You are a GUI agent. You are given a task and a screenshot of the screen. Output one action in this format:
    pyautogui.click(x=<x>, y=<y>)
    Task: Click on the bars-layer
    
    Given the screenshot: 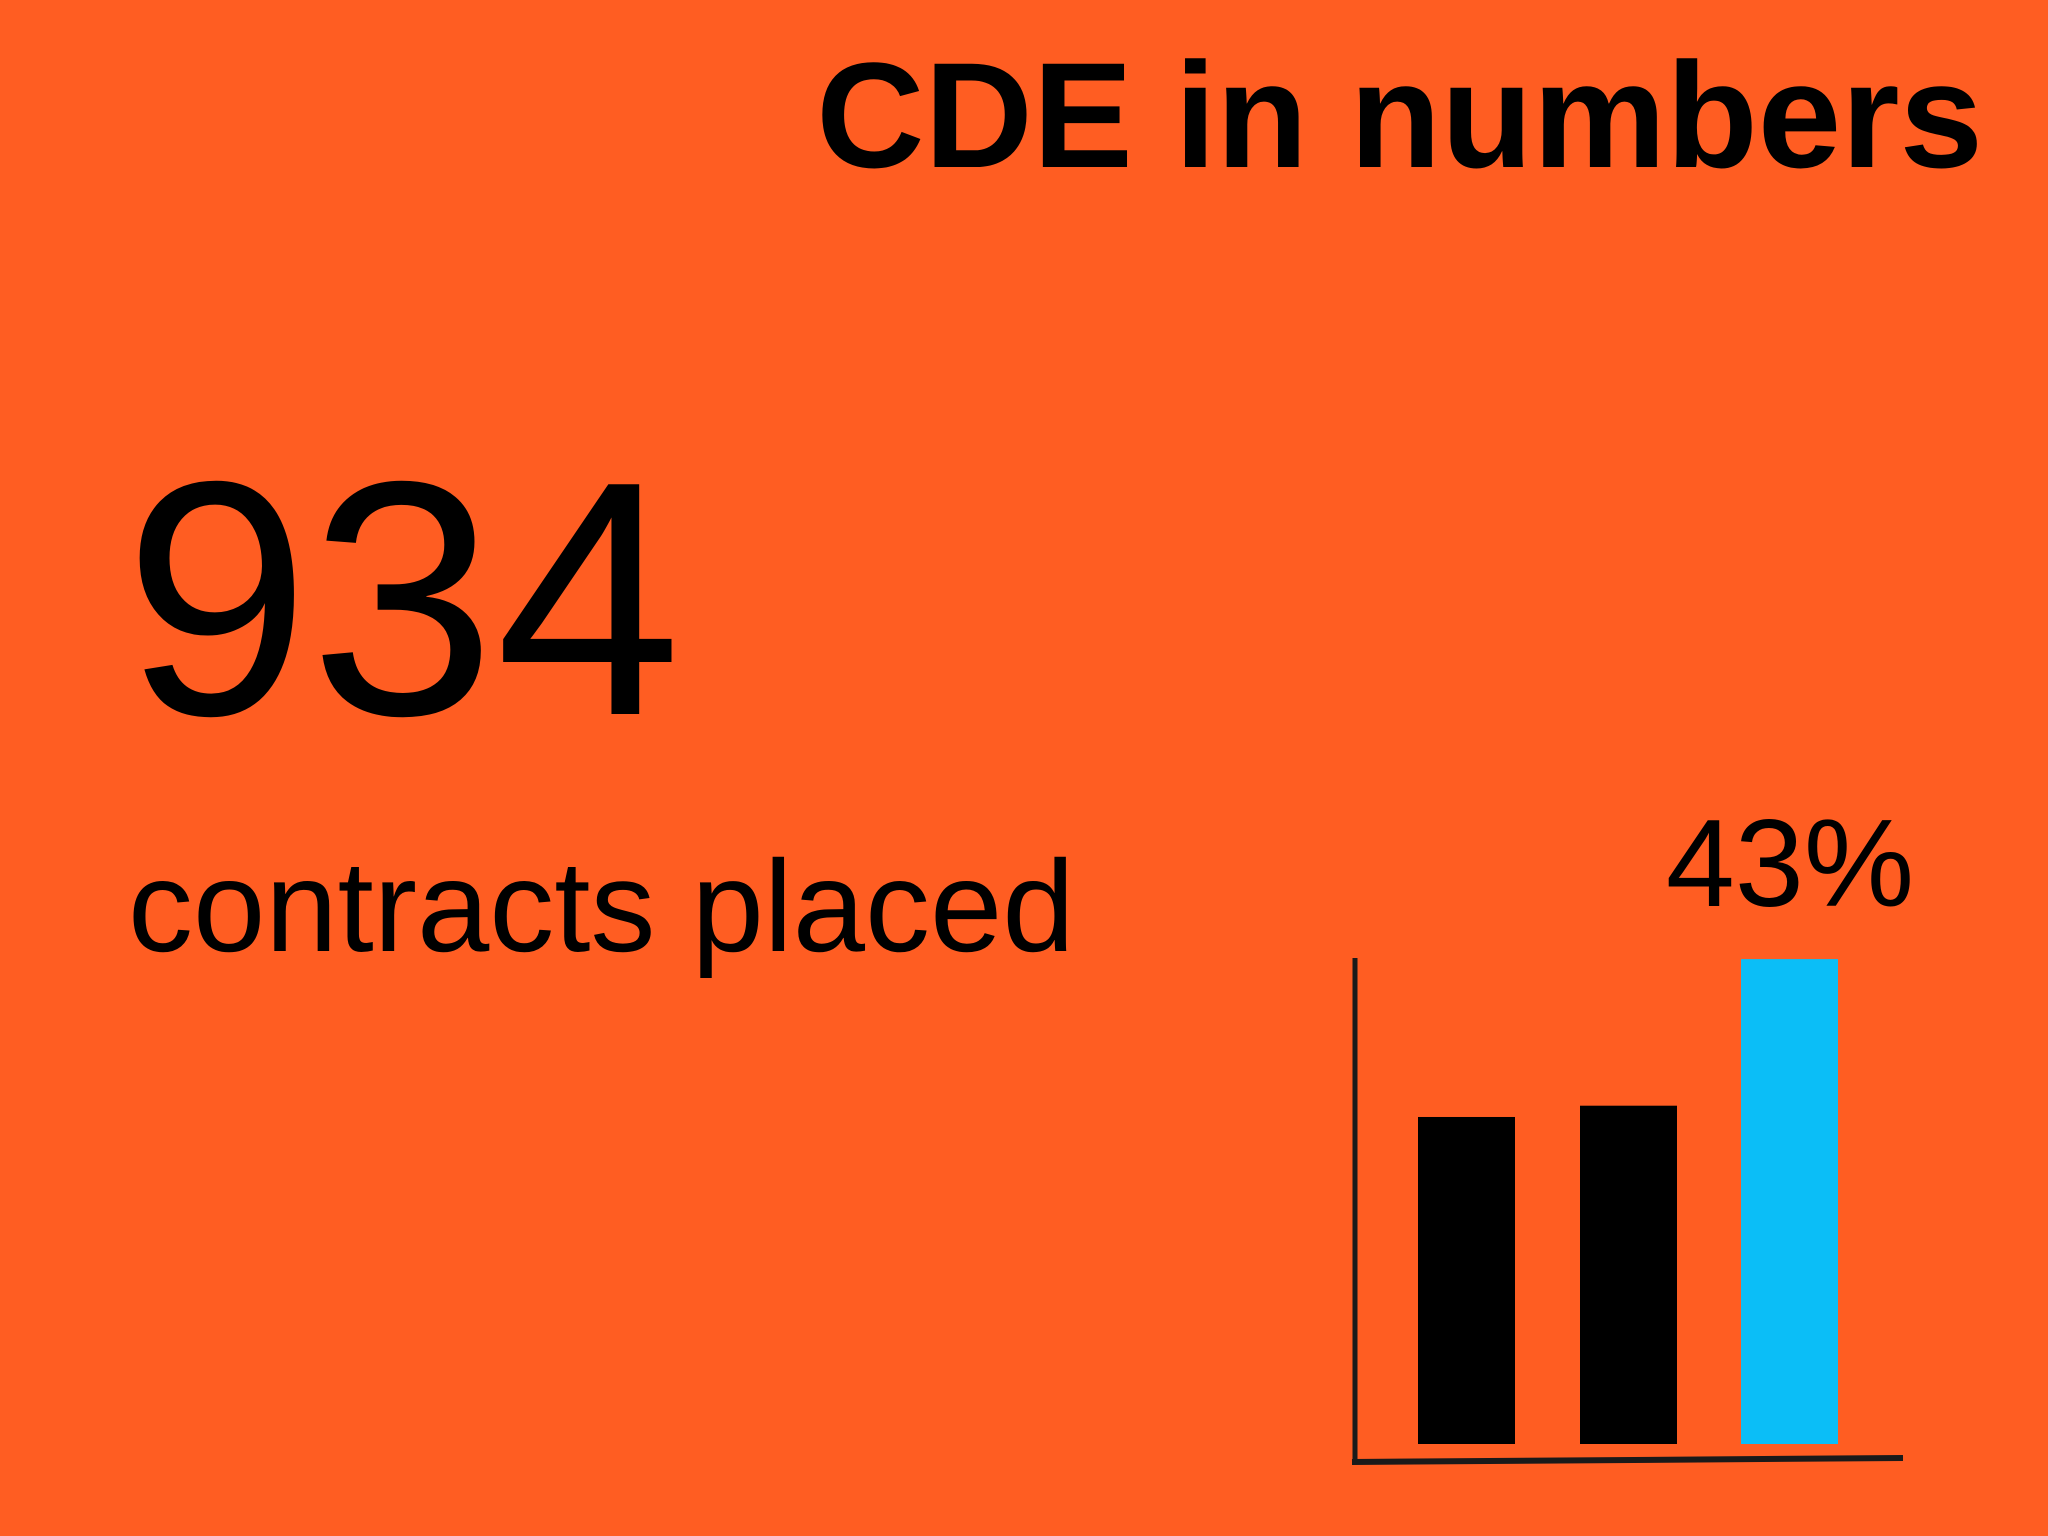 What is the action you would take?
    pyautogui.click(x=1628, y=1201)
    